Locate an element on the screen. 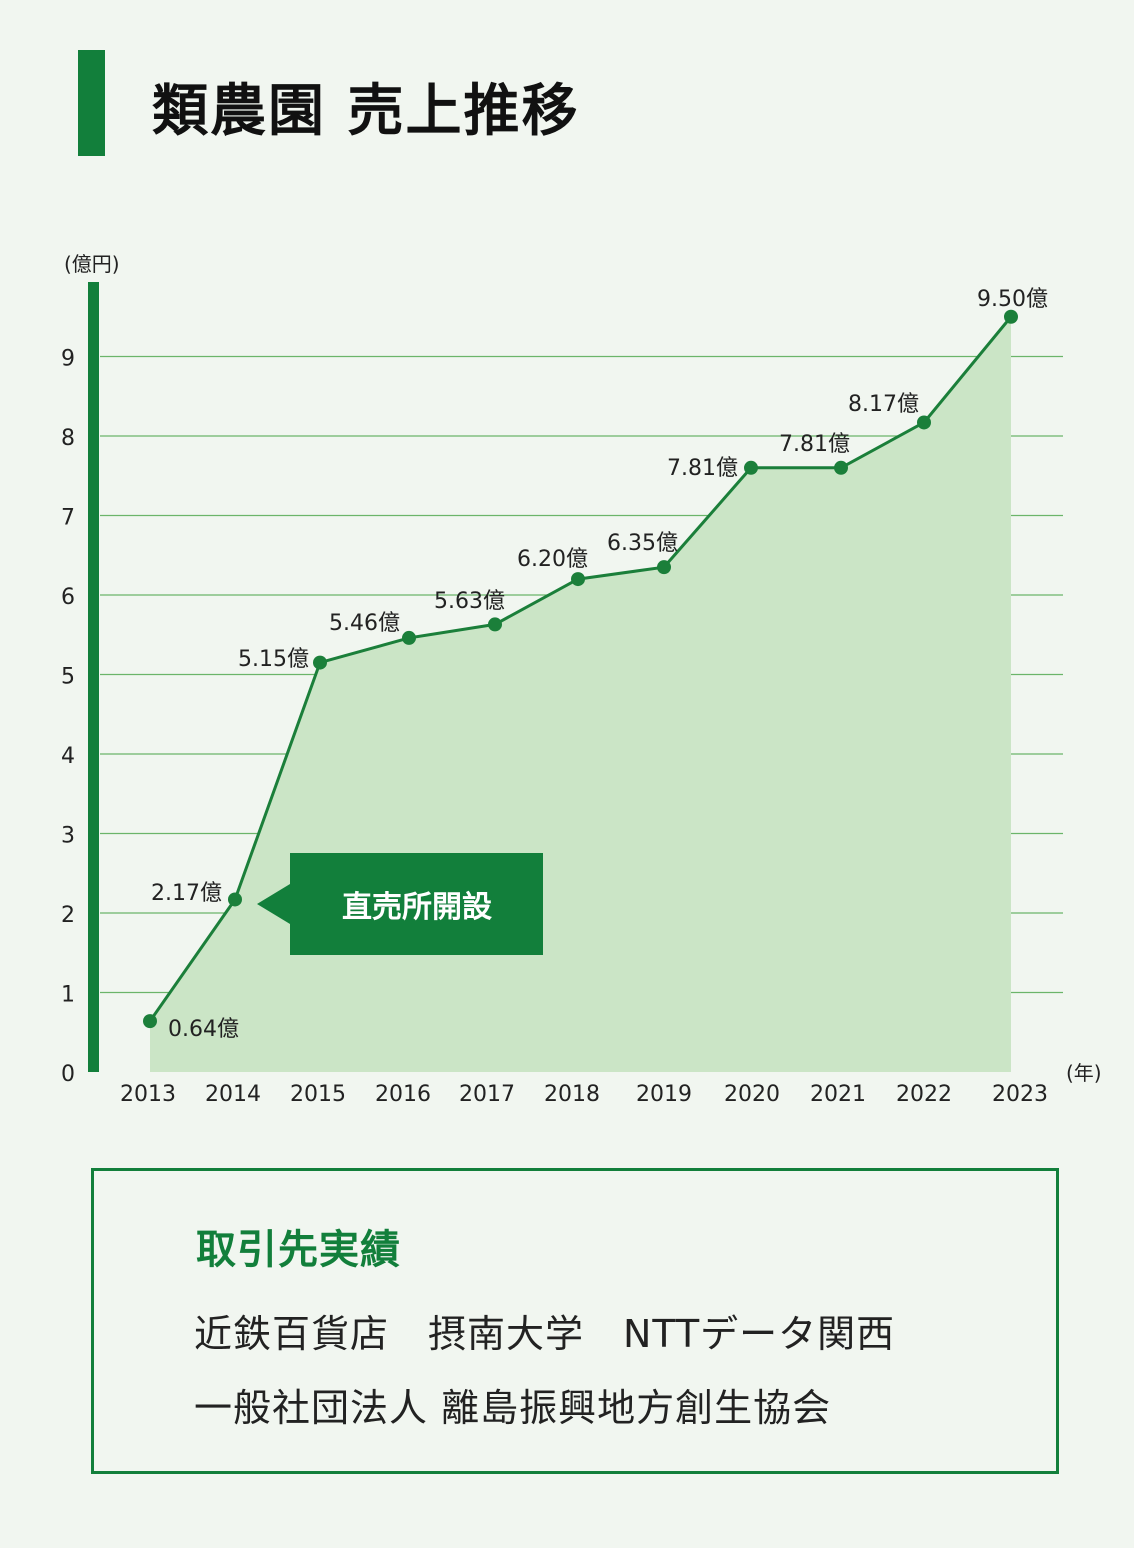 The width and height of the screenshot is (1134, 1548). data-label-2020: 7.81億 is located at coordinates (702, 468).